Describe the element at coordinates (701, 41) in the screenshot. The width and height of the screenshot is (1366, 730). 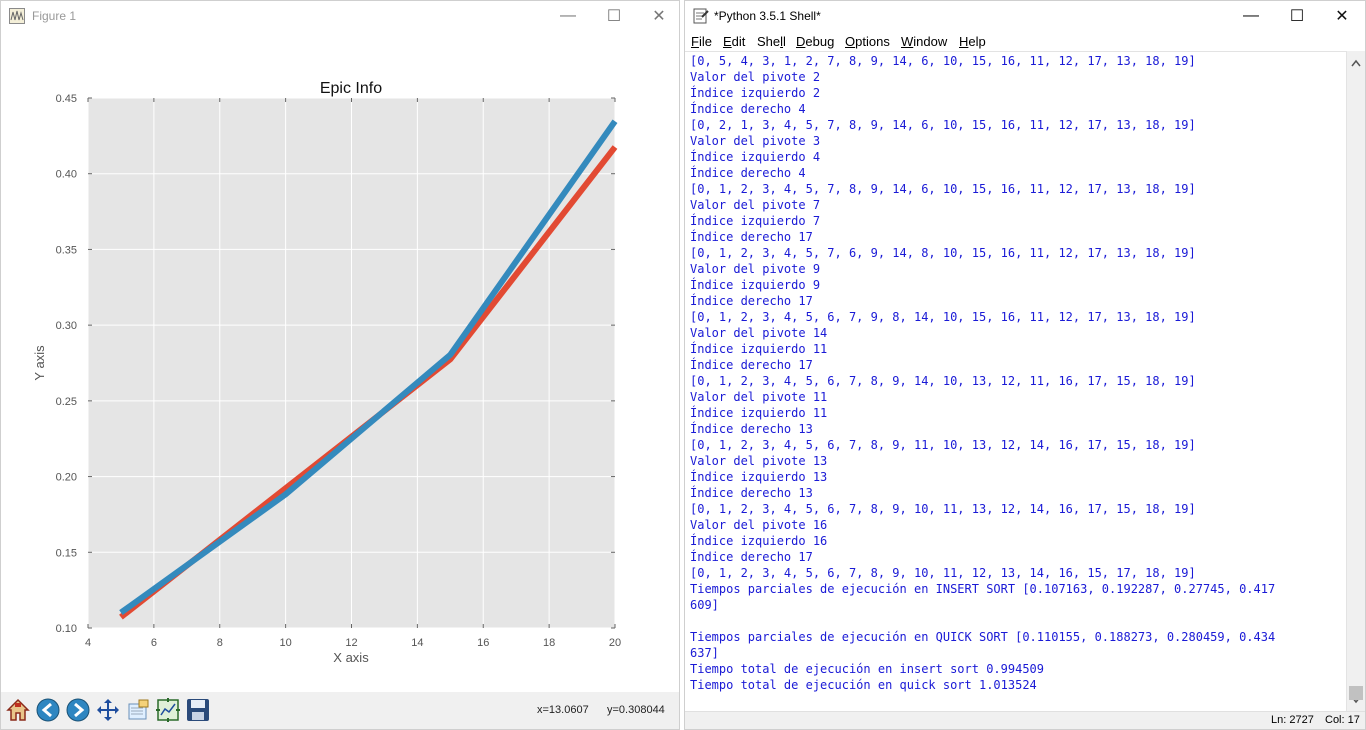
I see `menu-file: File` at that location.